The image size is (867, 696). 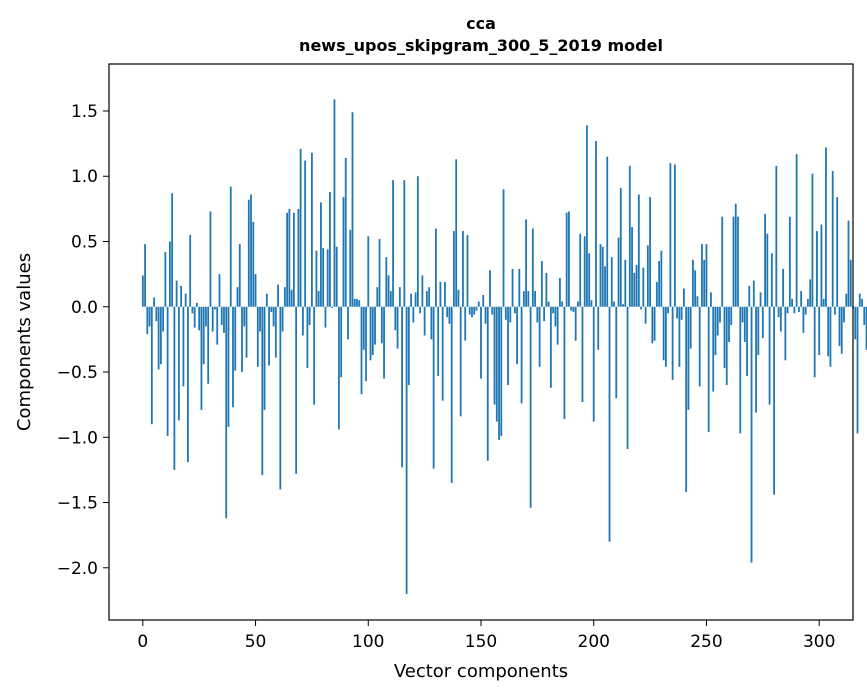 I want to click on y-tick-label: 1.5, so click(x=84, y=112).